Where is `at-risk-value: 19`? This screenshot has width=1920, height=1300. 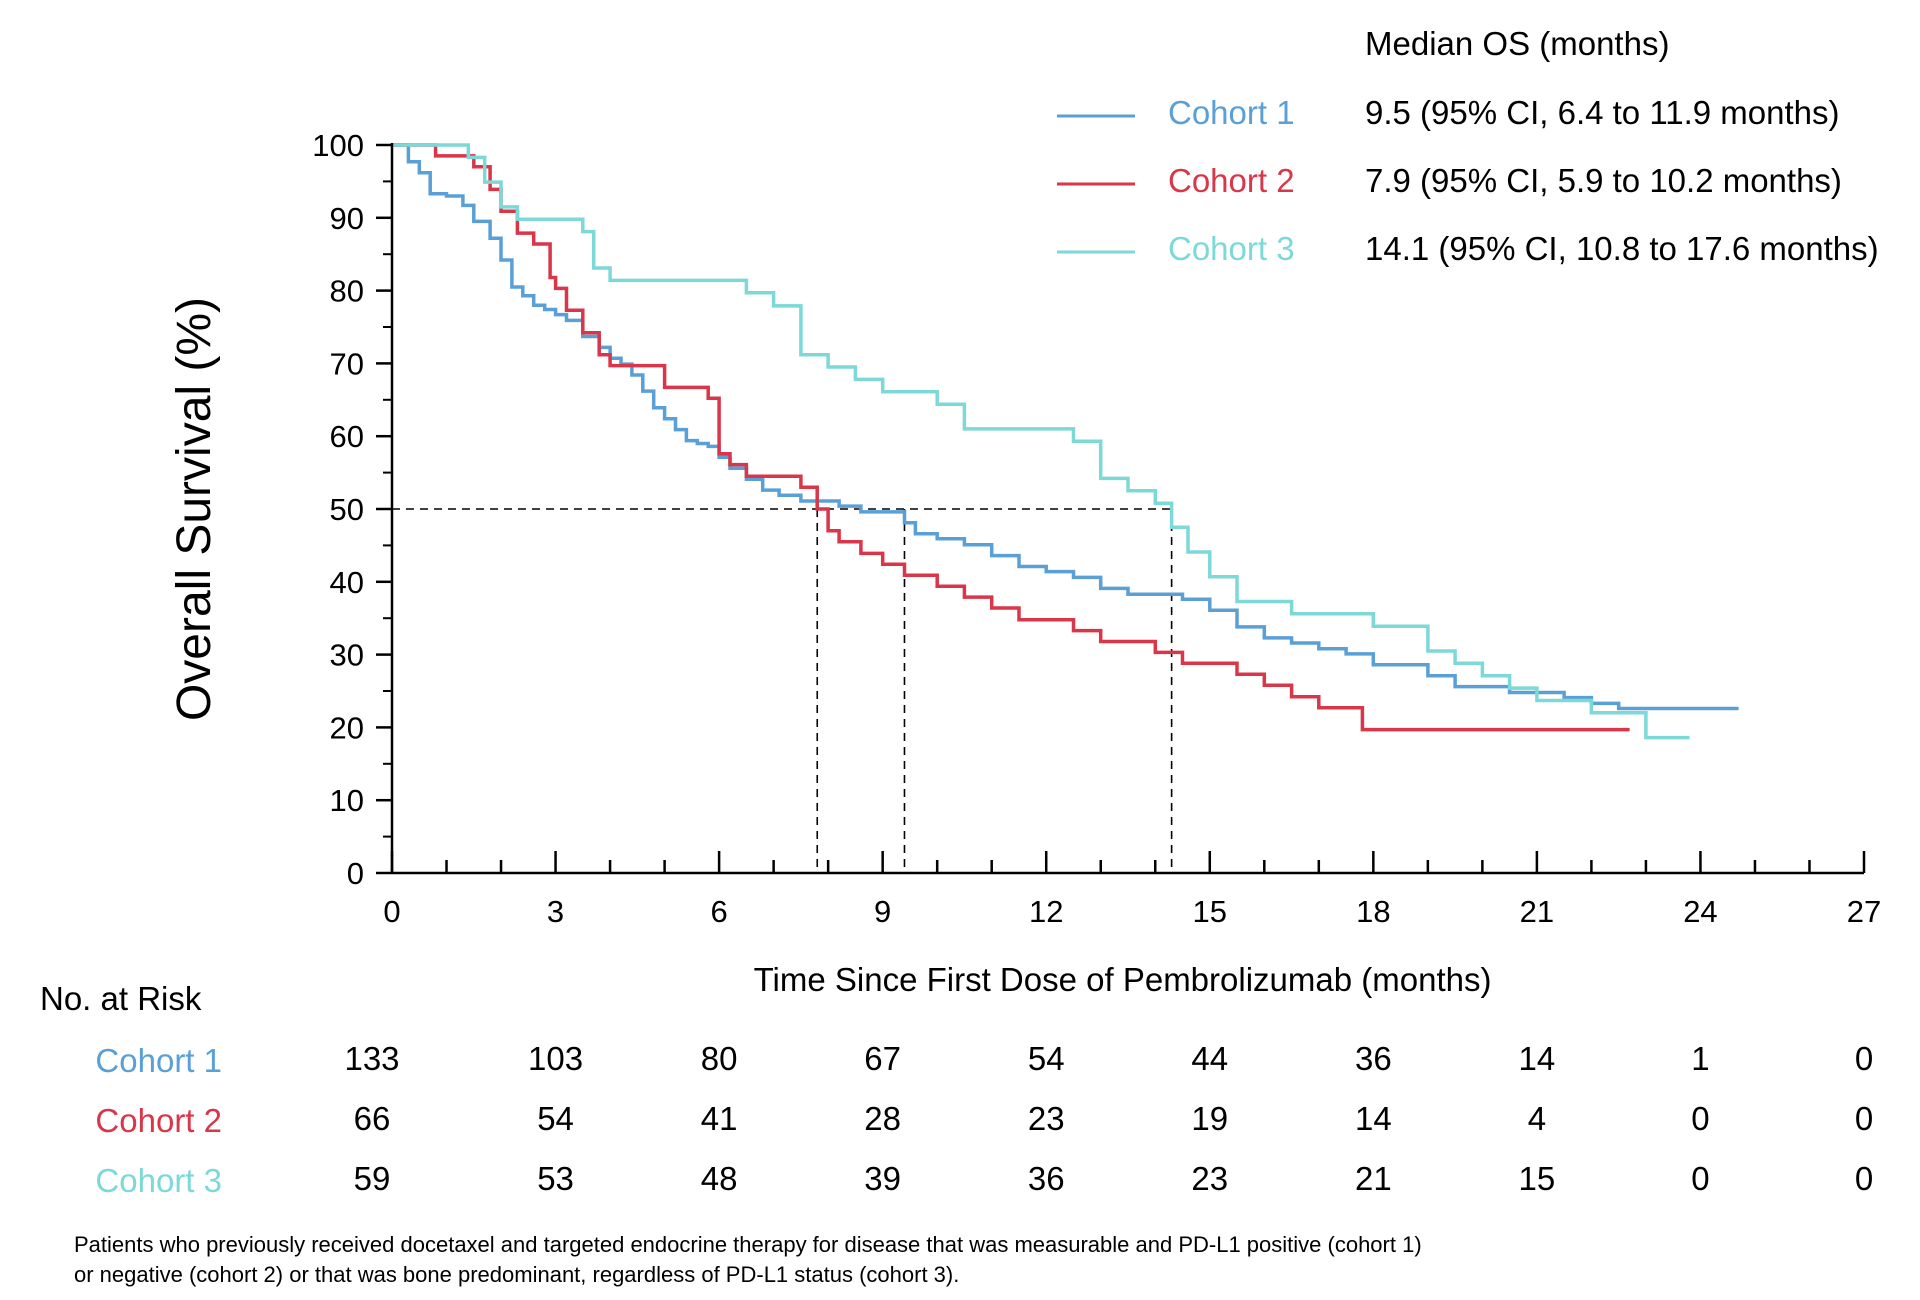
at-risk-value: 19 is located at coordinates (1209, 1118).